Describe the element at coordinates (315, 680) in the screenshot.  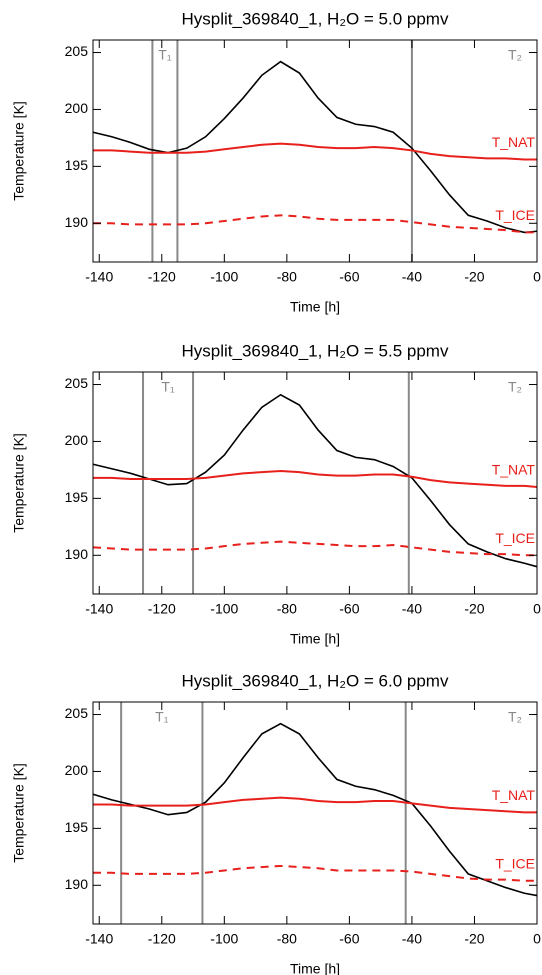
I see `chart-title: Hysplit_369840_1, H₂O = 6.0 ppmv` at that location.